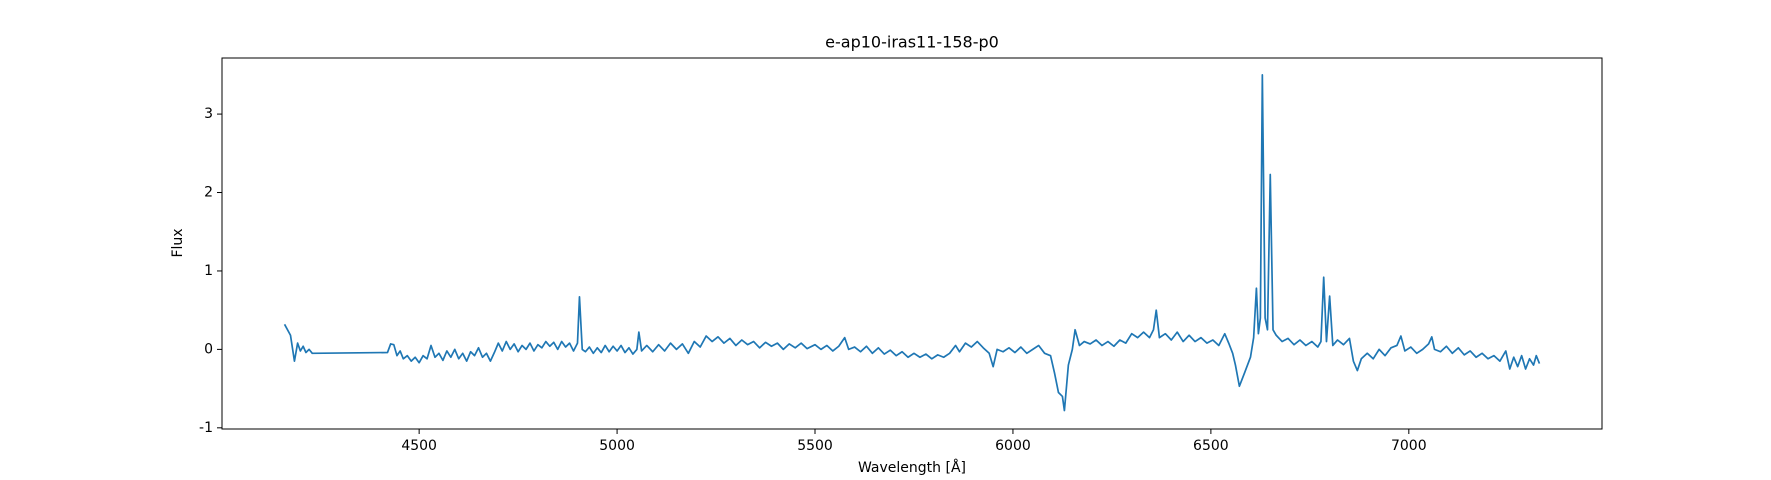 Image resolution: width=1771 pixels, height=480 pixels. I want to click on x-tick-label: 7000, so click(1409, 446).